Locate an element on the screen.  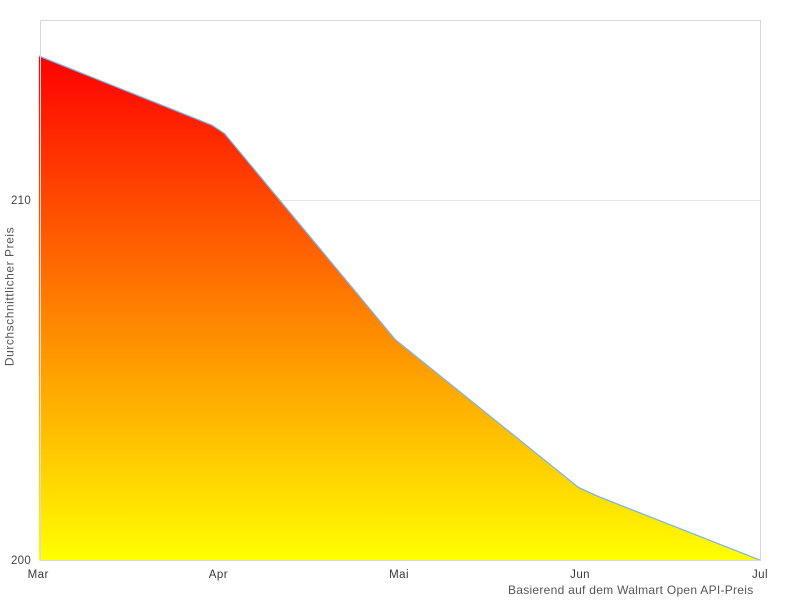
svg-text: Mai is located at coordinates (399, 575).